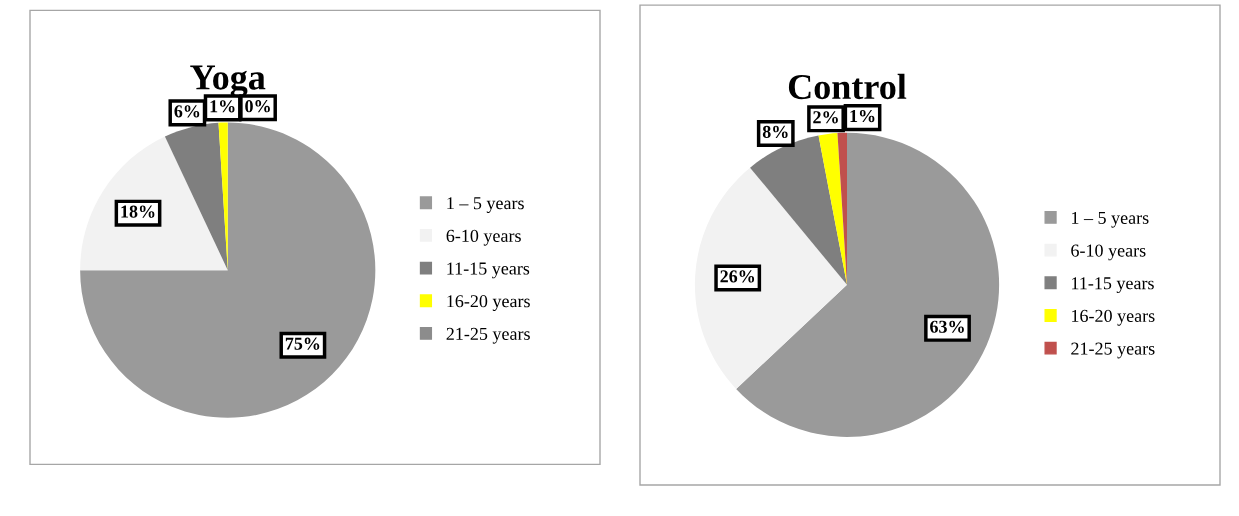 This screenshot has height=516, width=1239. I want to click on data-label: 2%, so click(825, 117).